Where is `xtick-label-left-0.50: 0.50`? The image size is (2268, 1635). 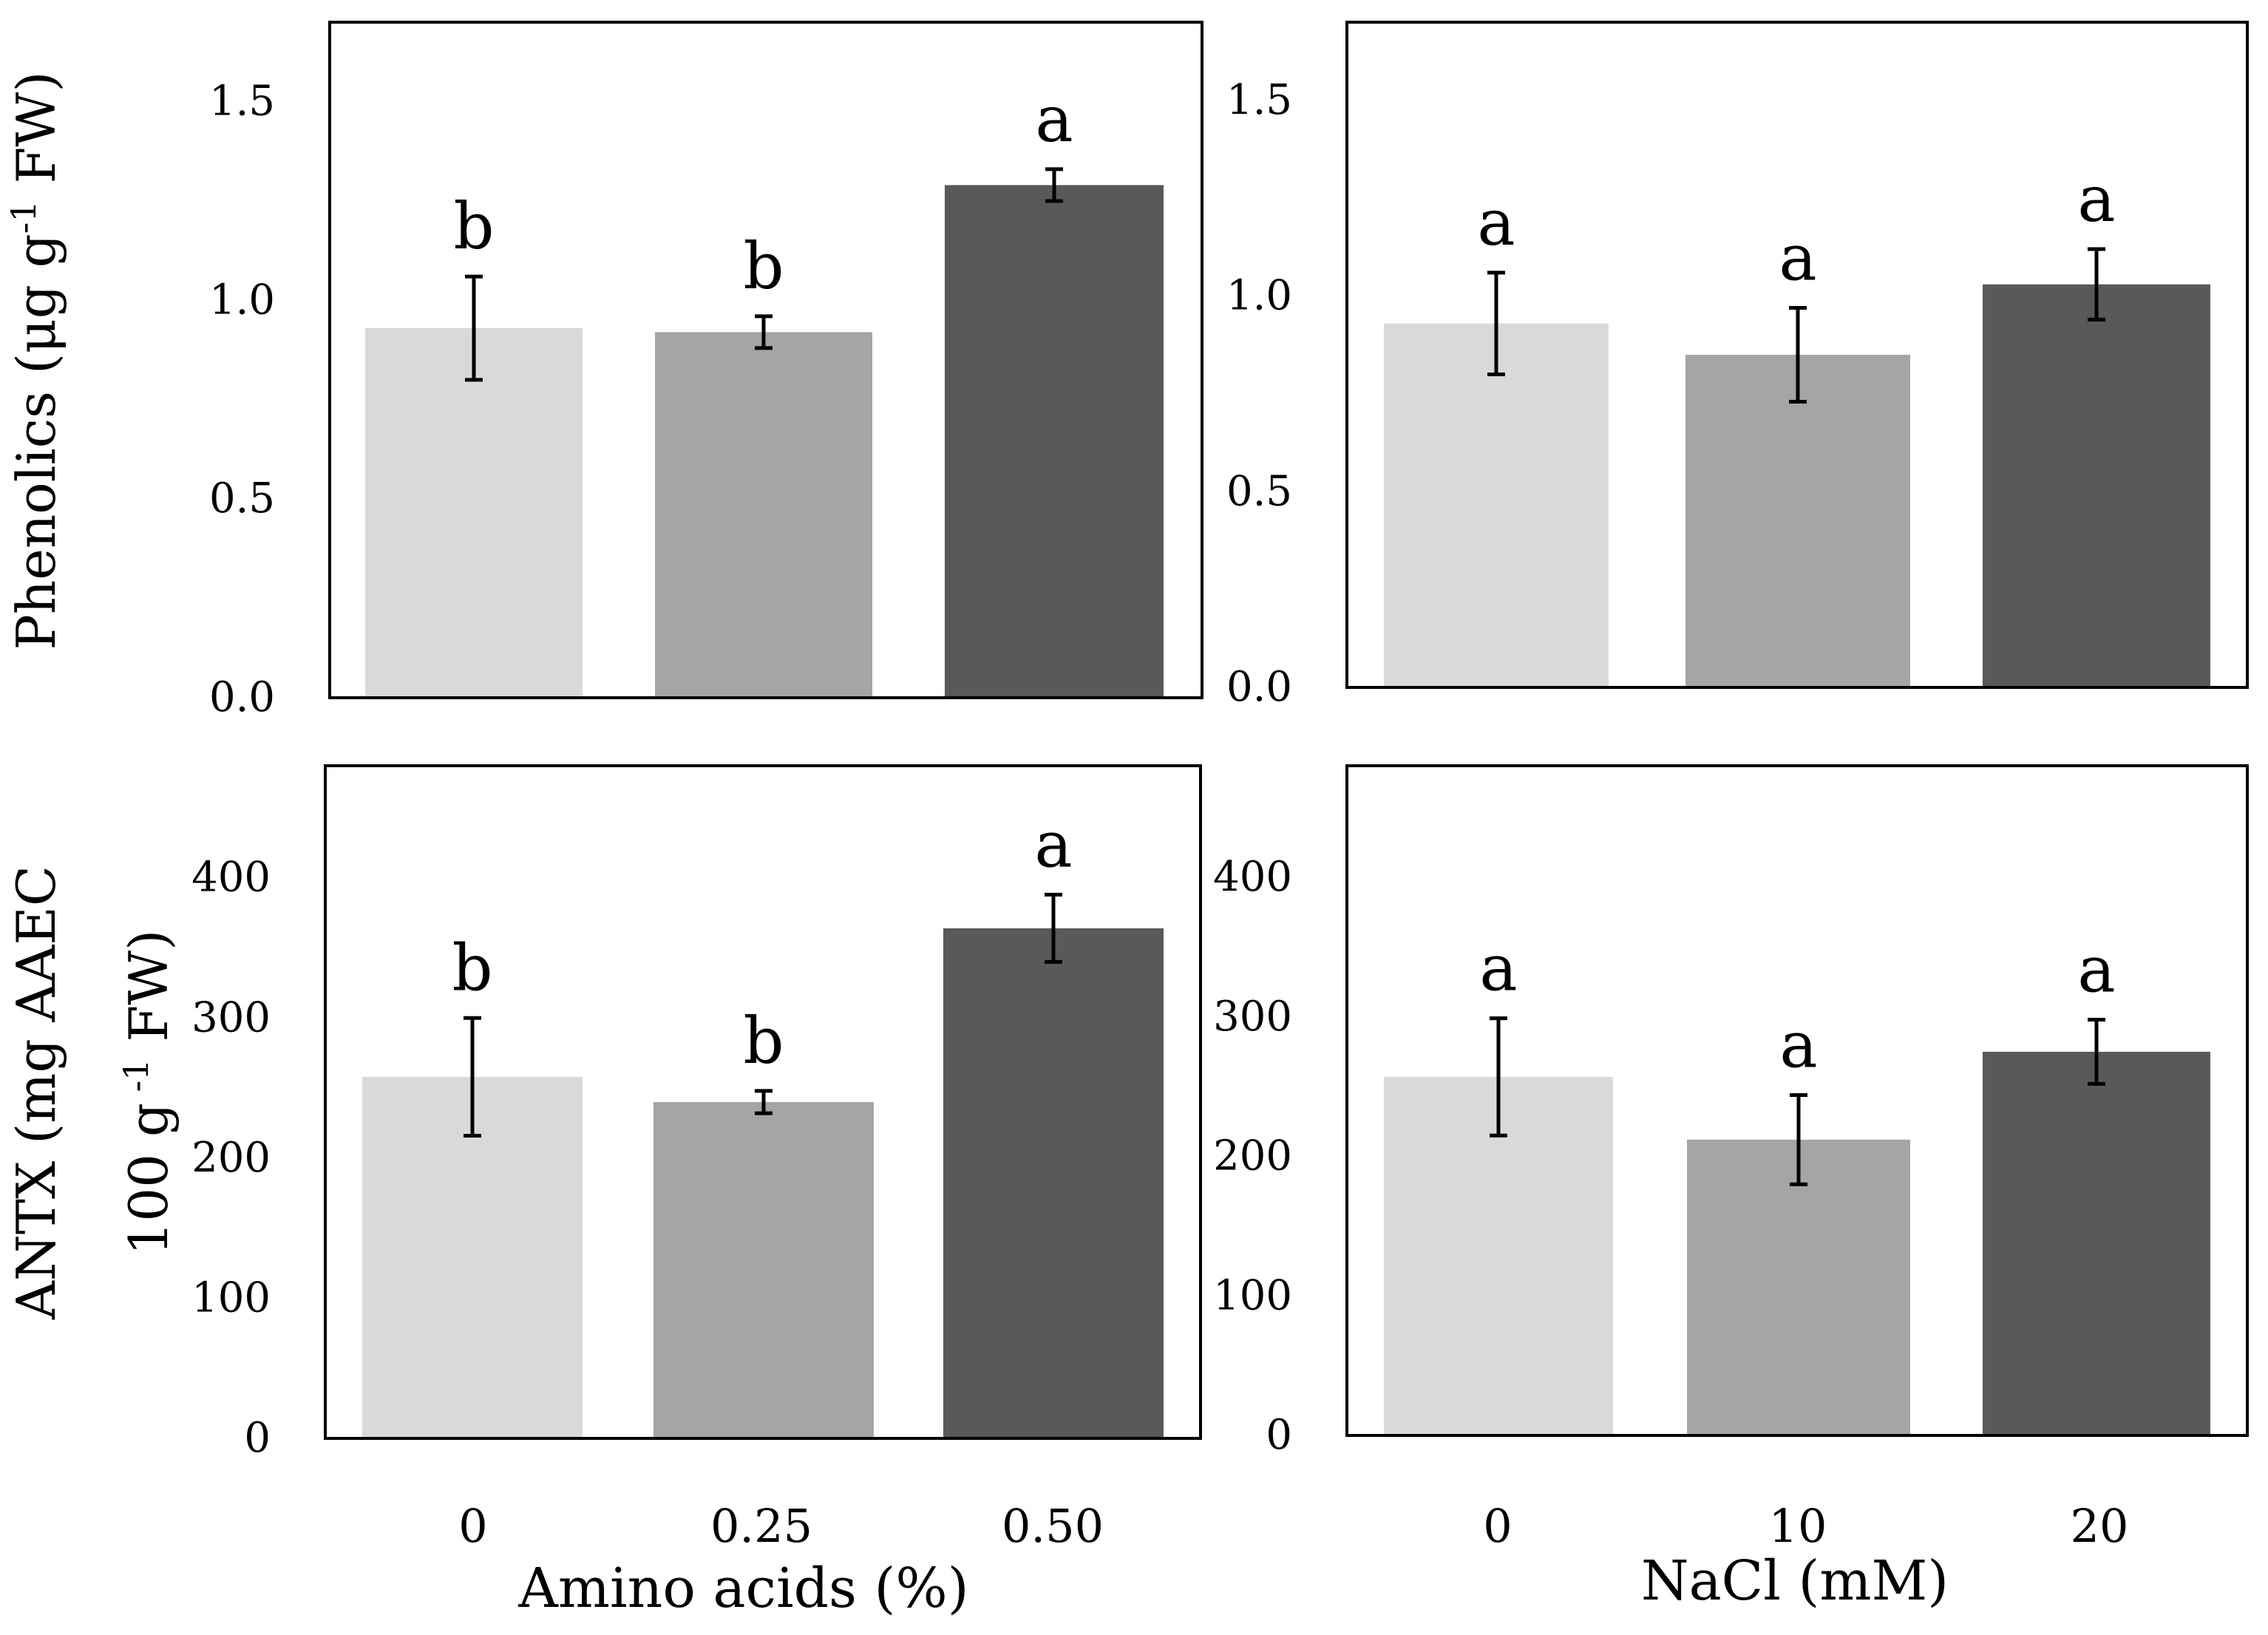
xtick-label-left-0.50: 0.50 is located at coordinates (1053, 1526).